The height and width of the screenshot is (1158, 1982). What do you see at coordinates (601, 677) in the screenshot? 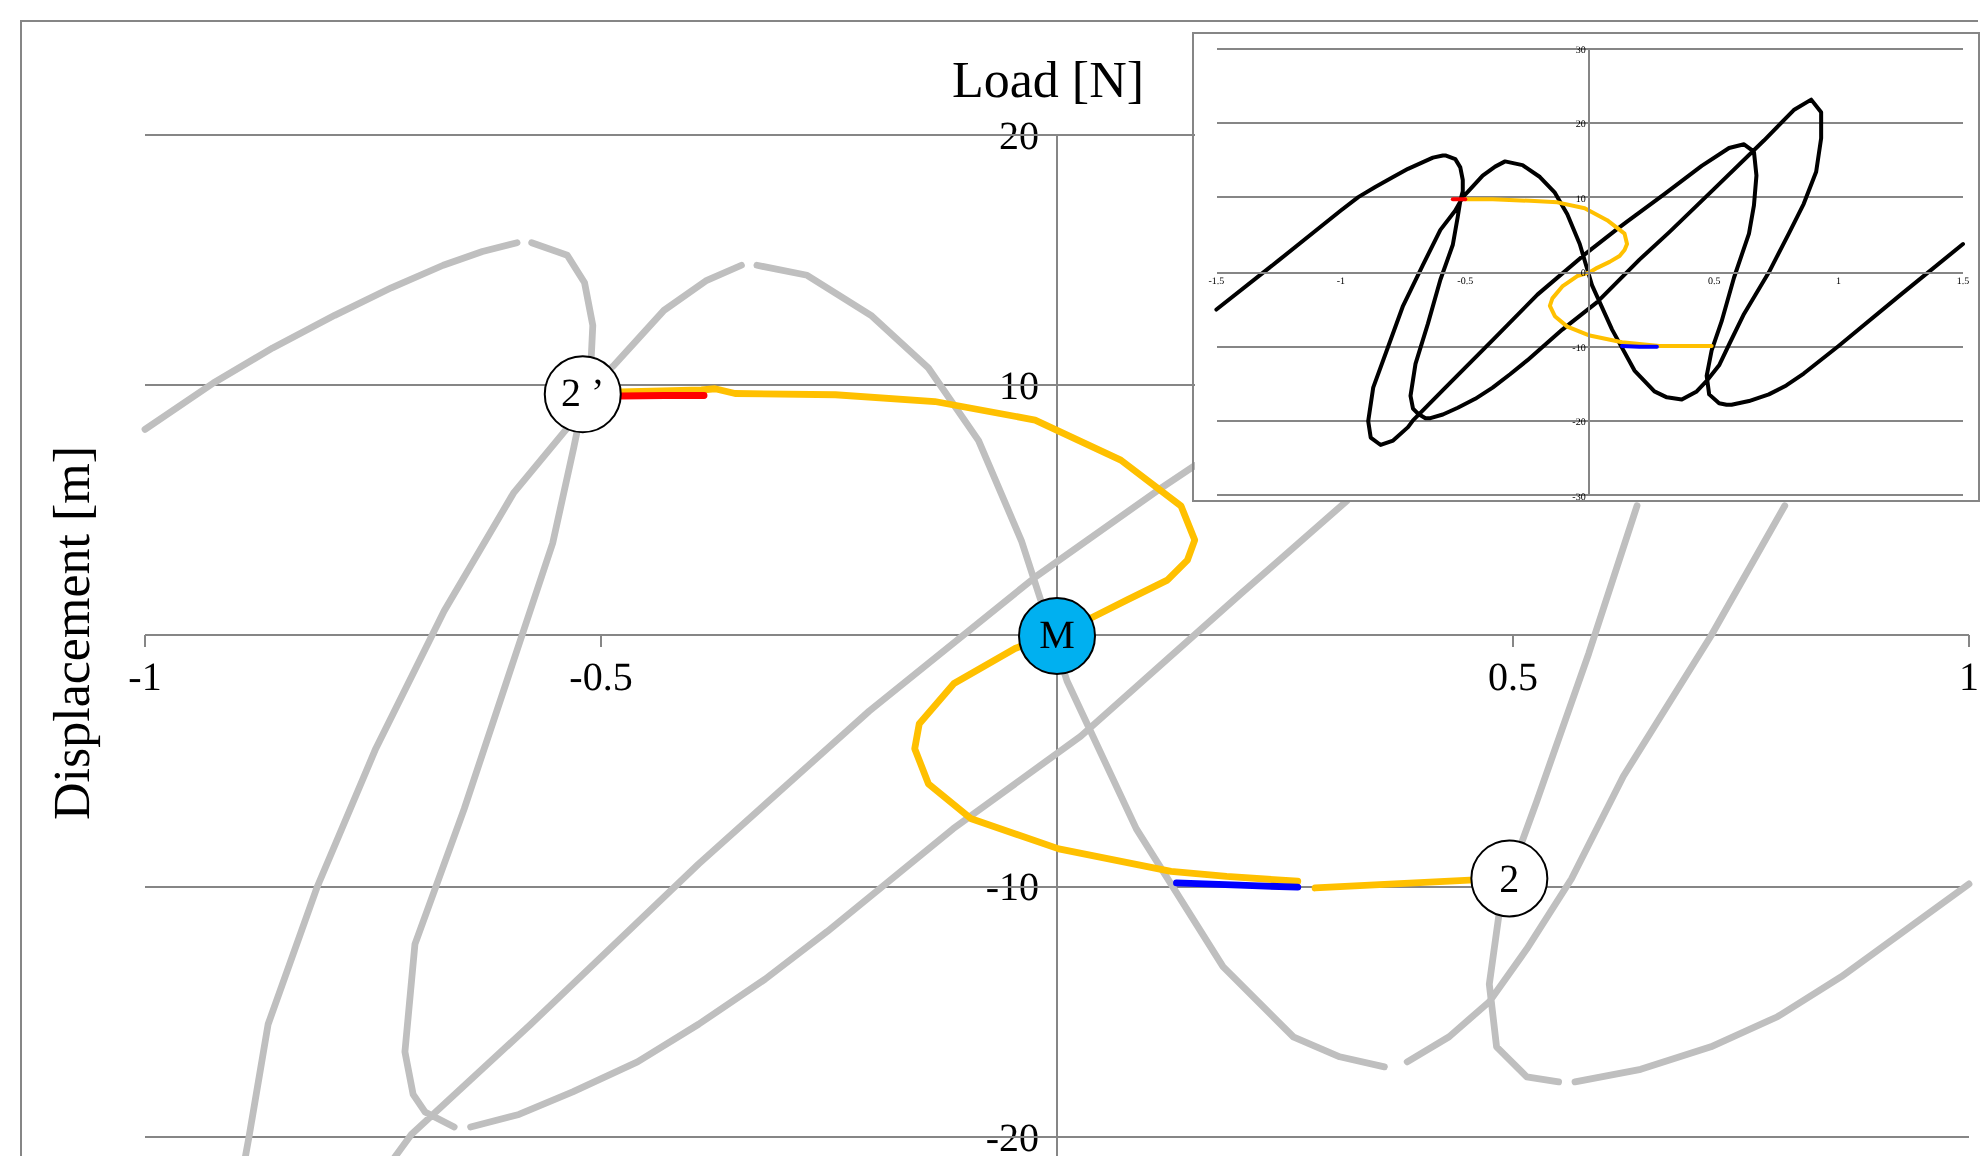
I see `x-tick-label: -0.5` at bounding box center [601, 677].